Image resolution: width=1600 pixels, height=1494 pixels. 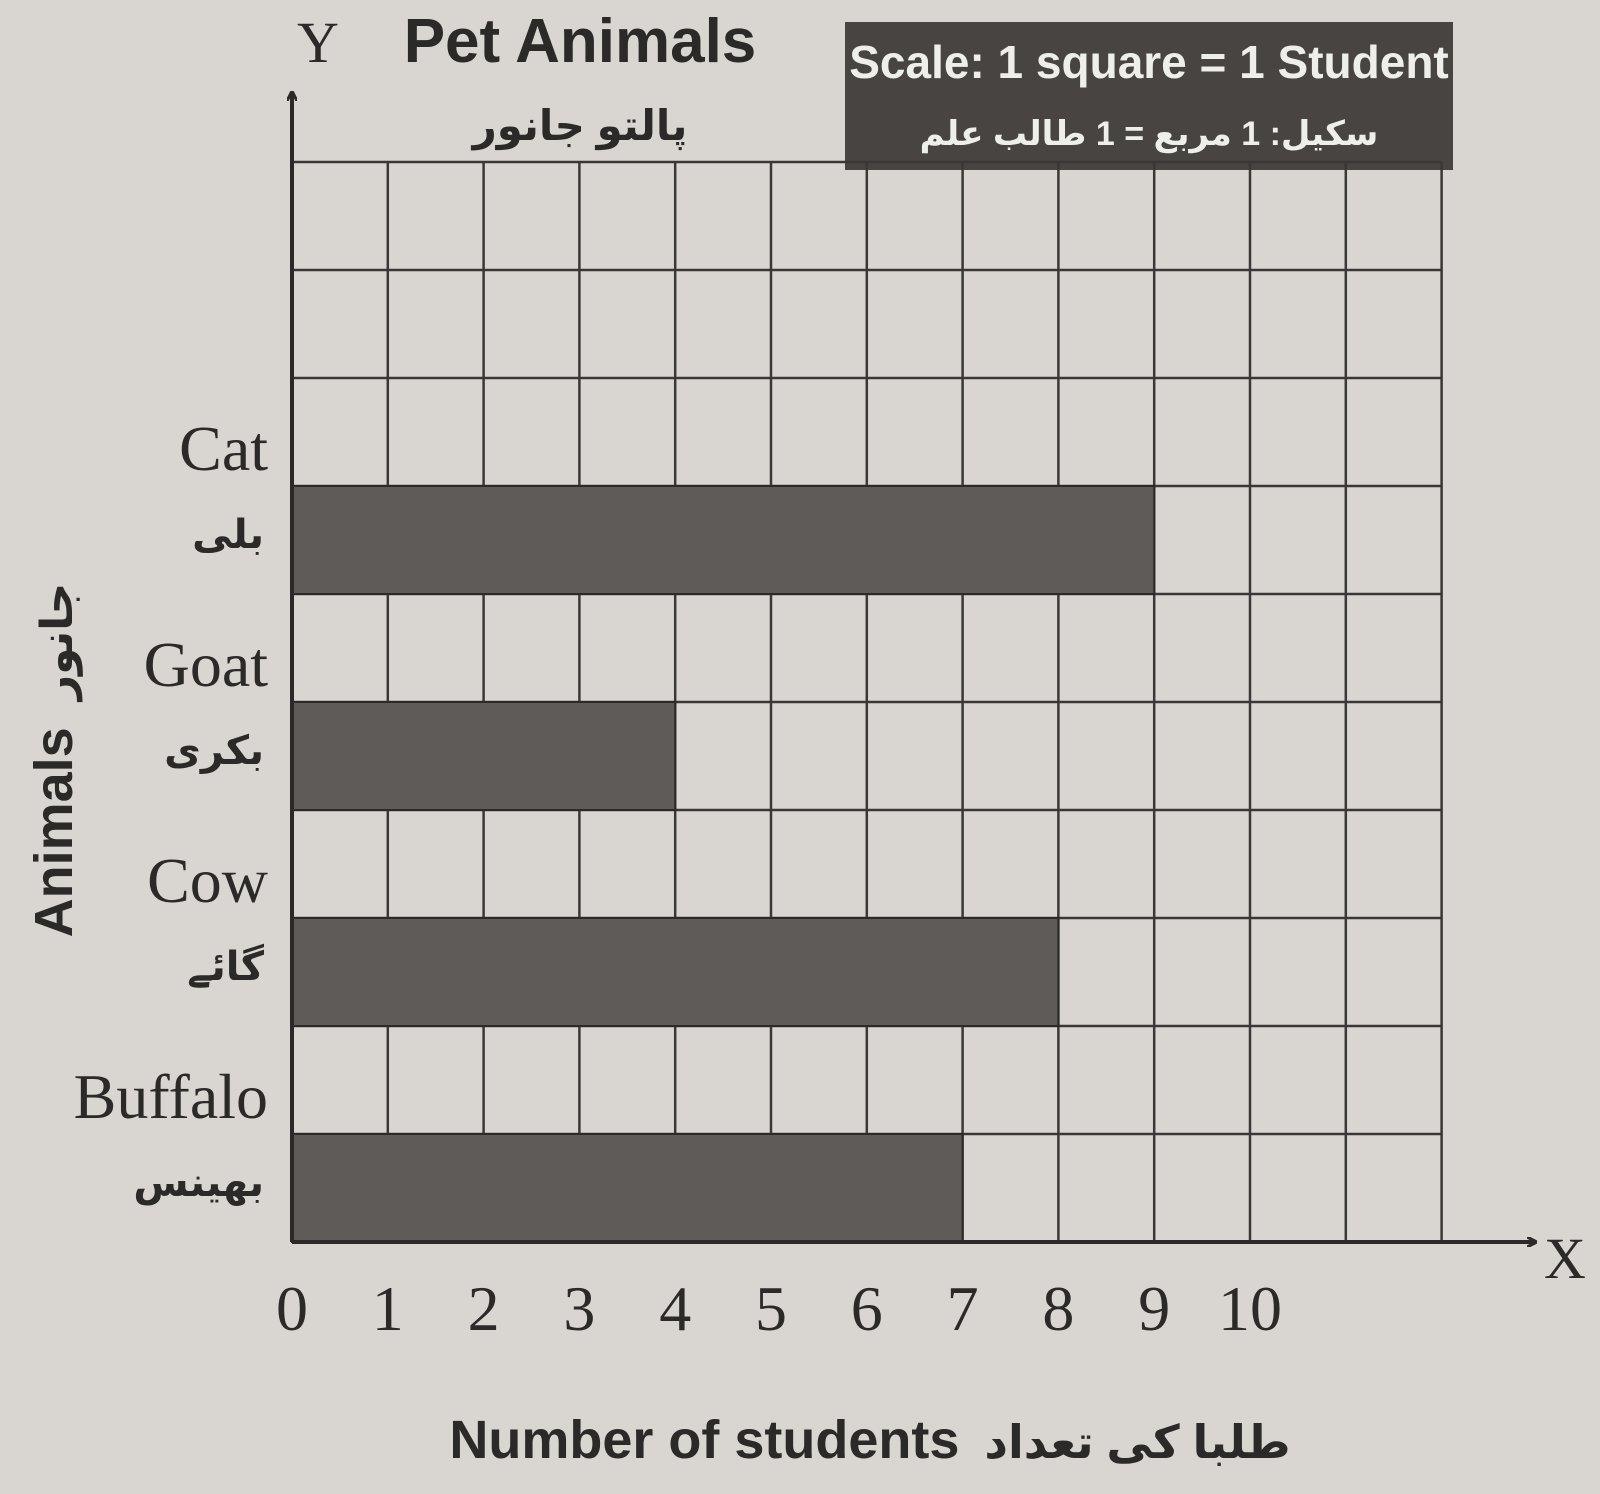 I want to click on y-axis-label-english: Animals, so click(x=54, y=832).